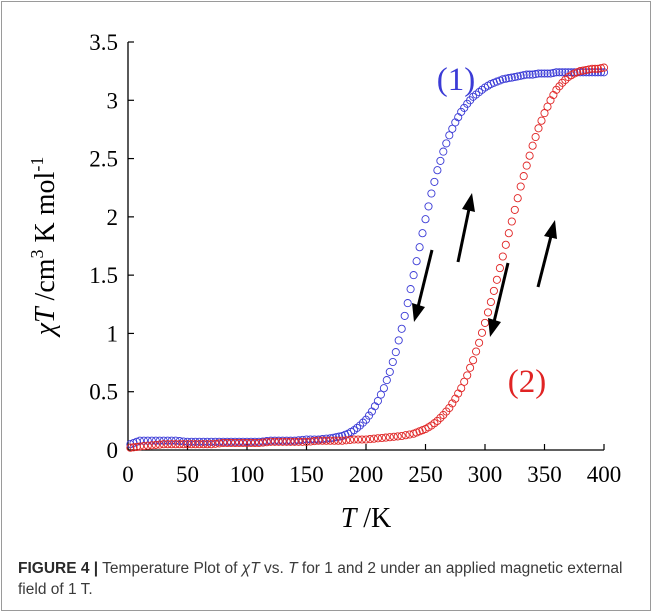 This screenshot has height=614, width=654. I want to click on y-tick-label: 2.5, so click(103, 159).